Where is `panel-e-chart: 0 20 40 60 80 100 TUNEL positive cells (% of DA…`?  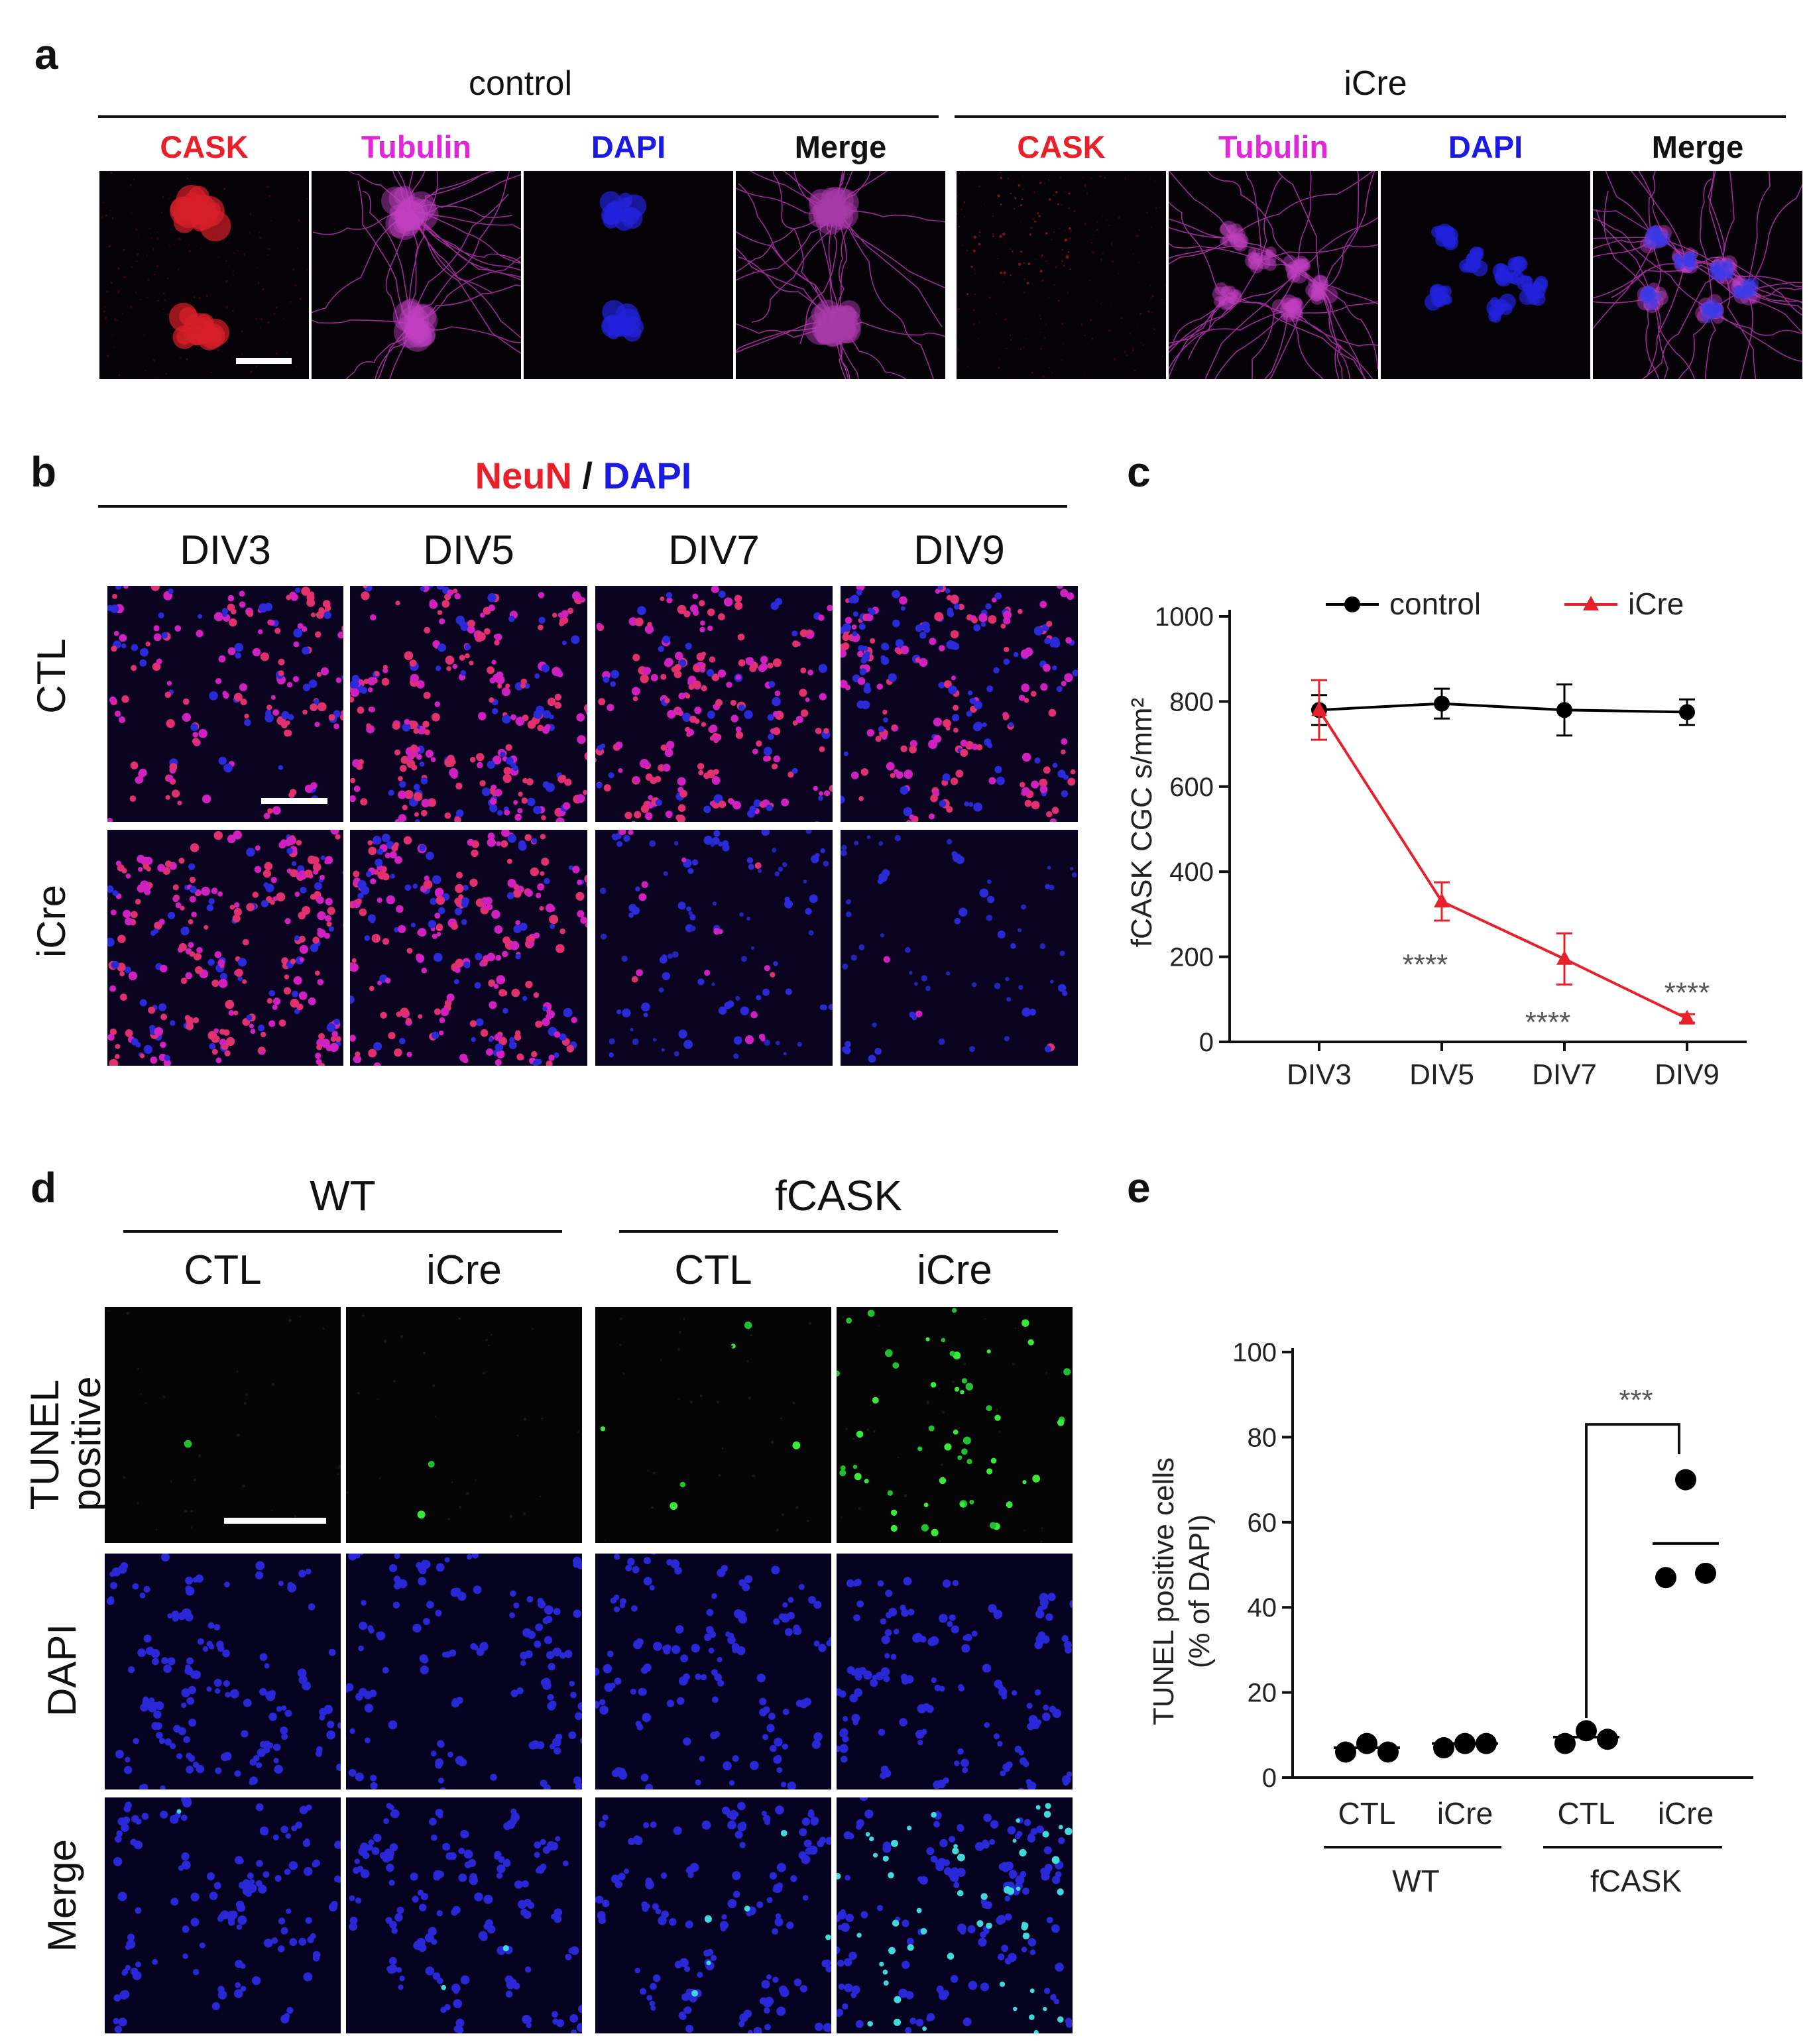 panel-e-chart: 0 20 40 60 80 100 TUNEL positive cells (% of DA… is located at coordinates (1450, 1618).